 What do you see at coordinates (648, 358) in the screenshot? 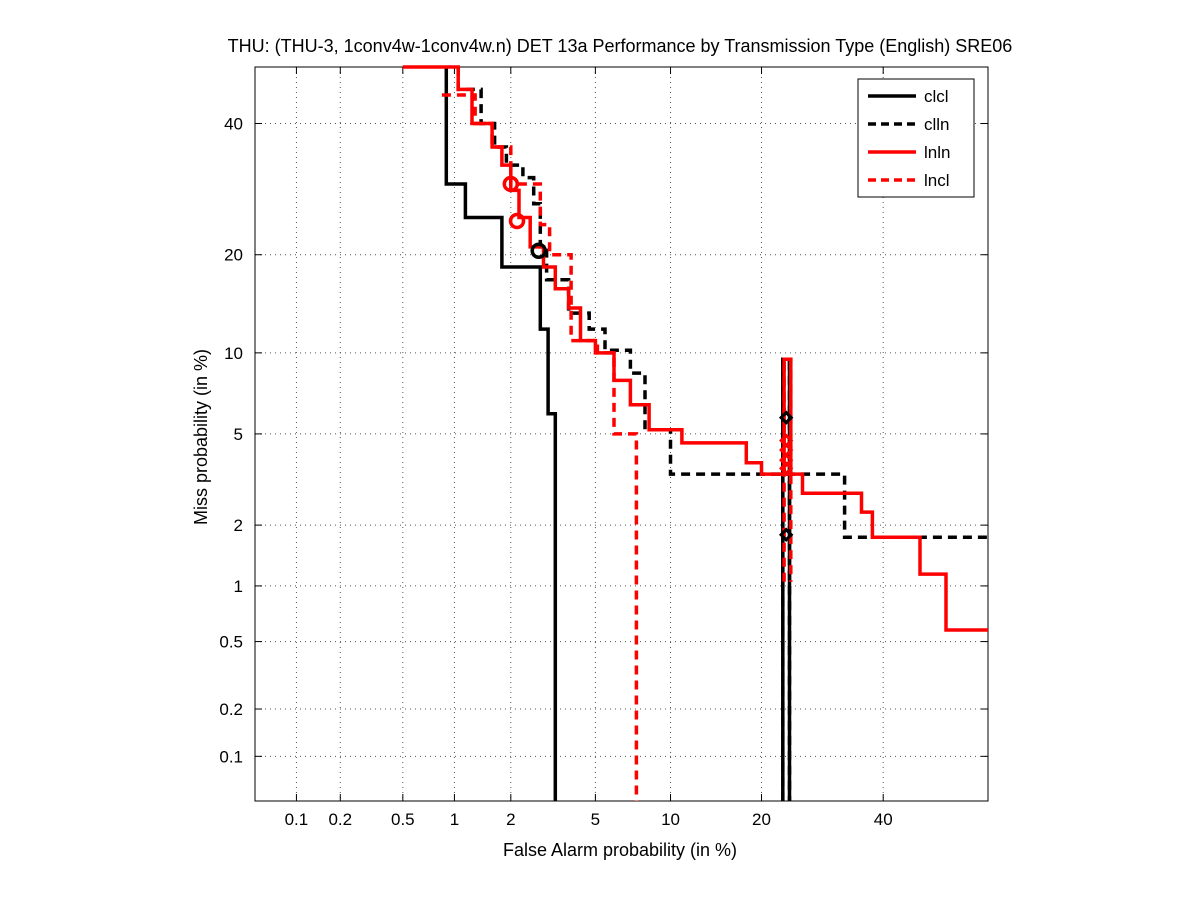
I see `dcf-markers` at bounding box center [648, 358].